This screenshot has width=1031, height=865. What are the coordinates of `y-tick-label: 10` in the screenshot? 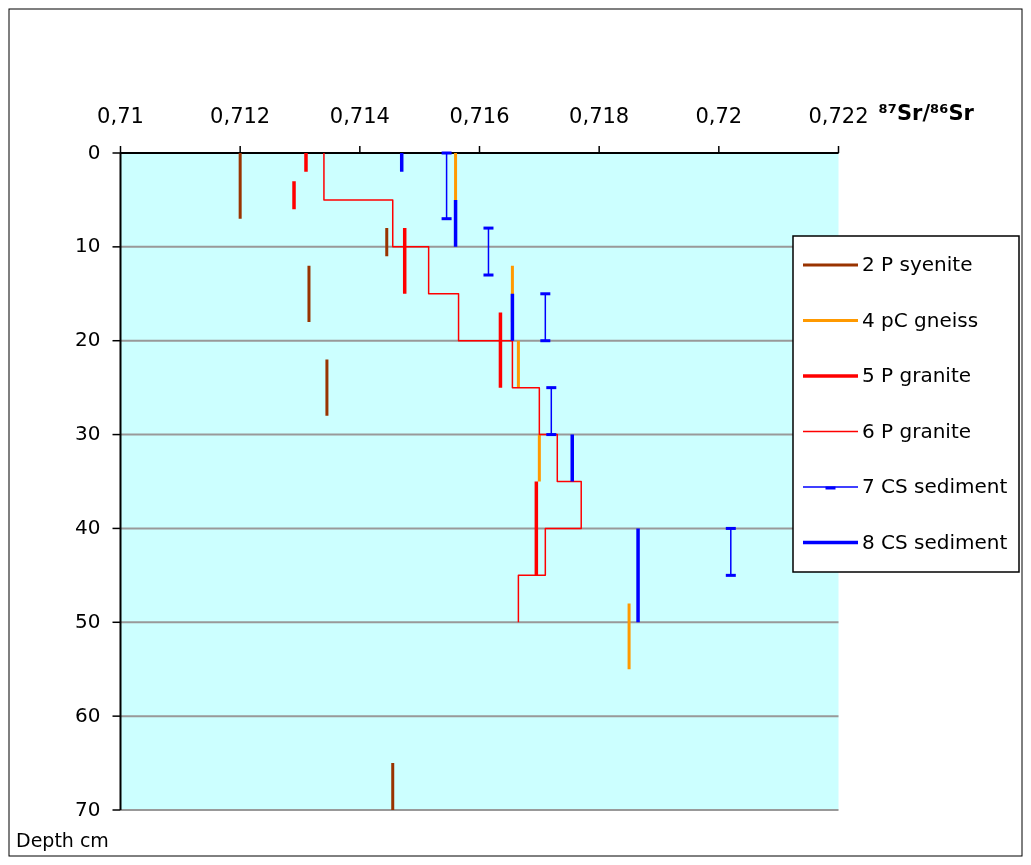 It's located at (88, 245).